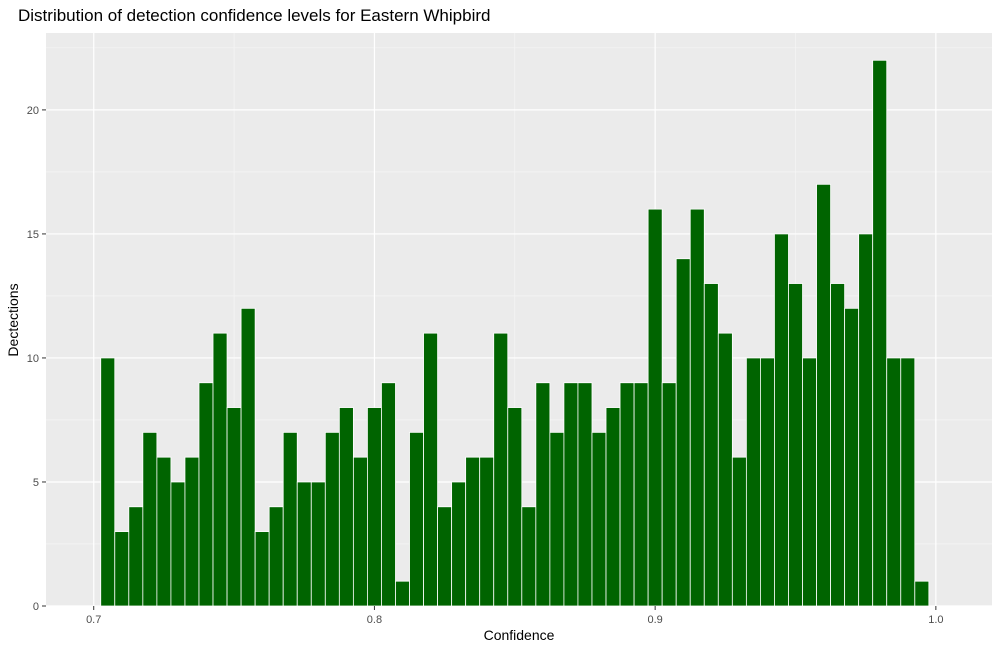  I want to click on x-tick-label: 0.9, so click(654, 620).